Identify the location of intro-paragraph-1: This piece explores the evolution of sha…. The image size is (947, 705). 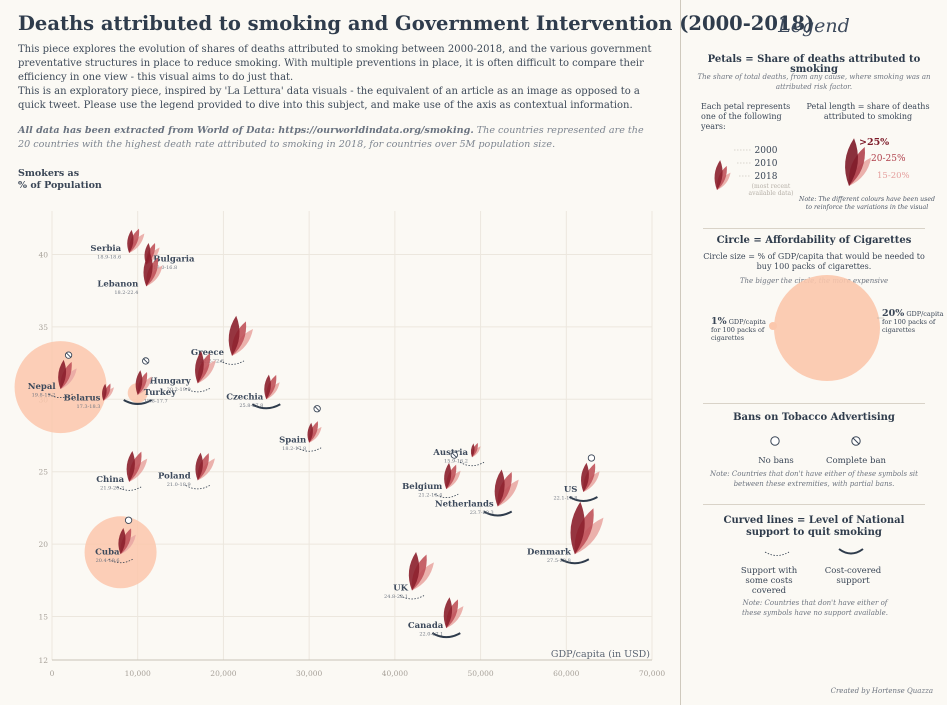
(335, 63).